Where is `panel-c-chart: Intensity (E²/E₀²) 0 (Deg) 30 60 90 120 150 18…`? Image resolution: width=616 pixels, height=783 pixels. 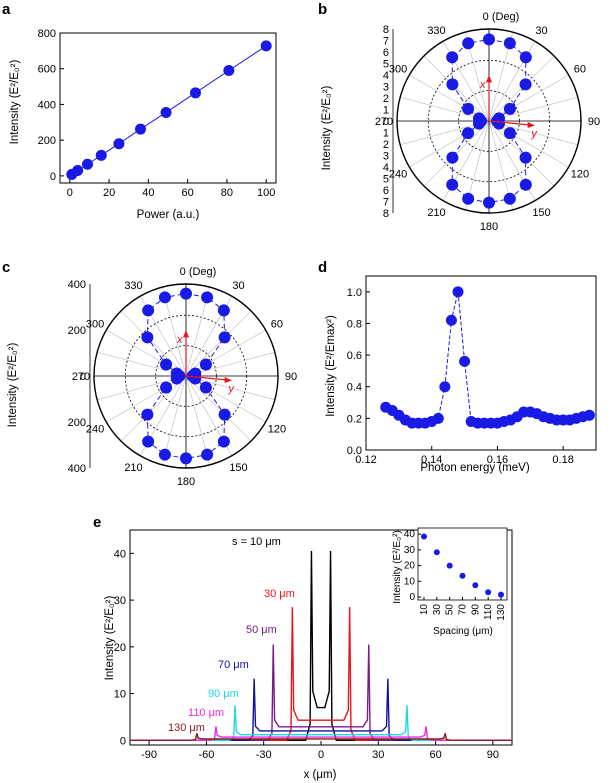 panel-c-chart: Intensity (E²/E₀²) 0 (Deg) 30 60 90 120 150 18… is located at coordinates (152, 377).